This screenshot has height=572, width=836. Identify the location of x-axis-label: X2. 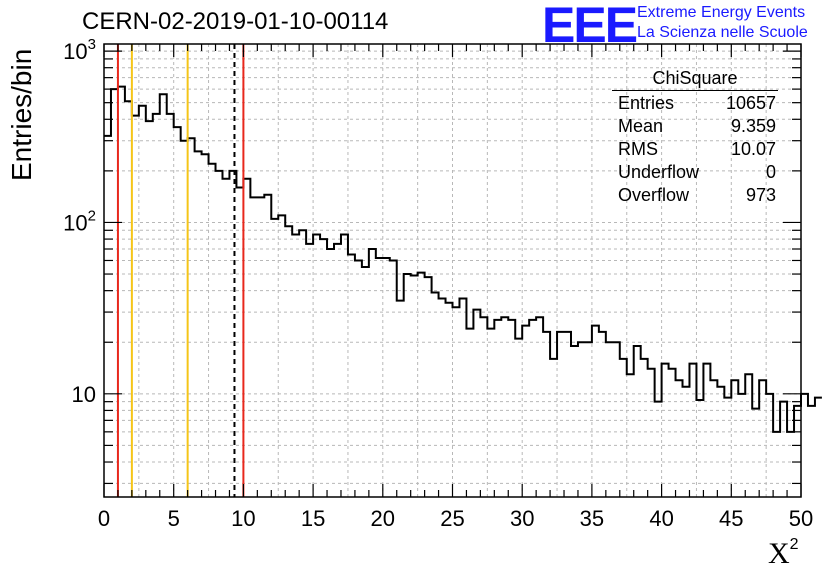
(783, 553).